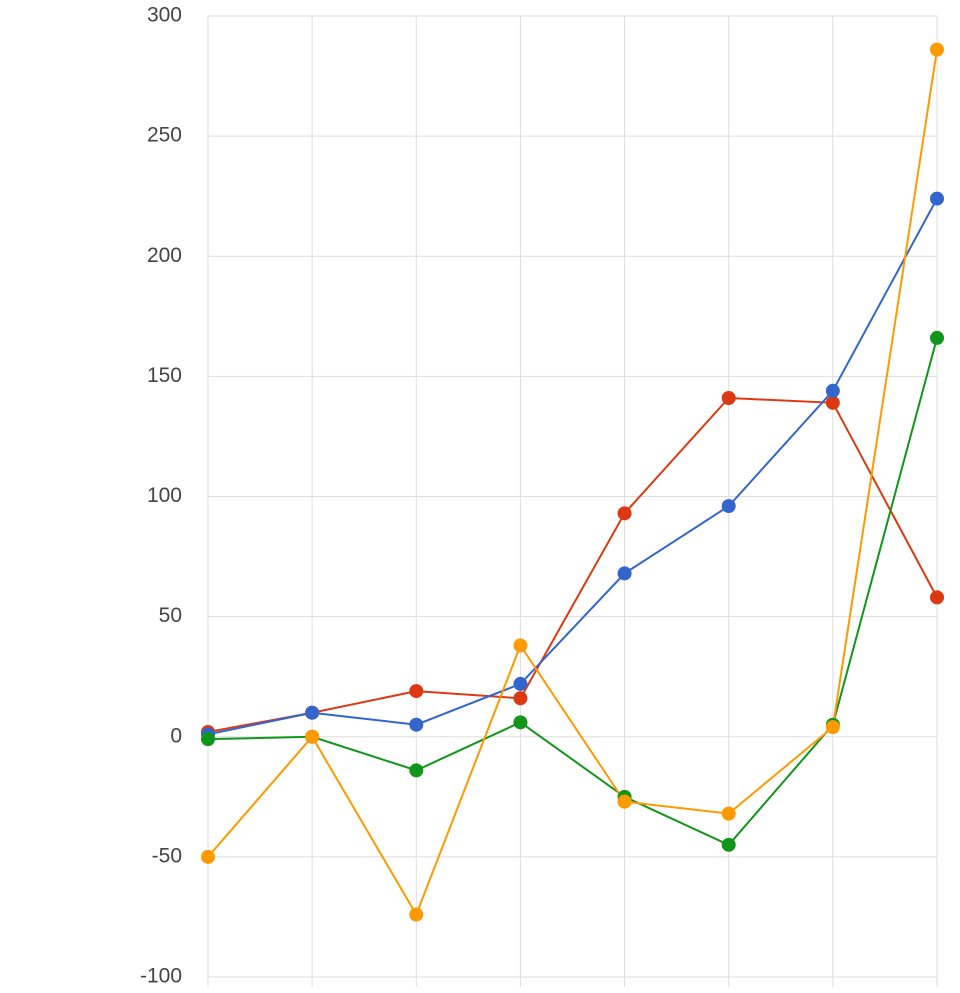  What do you see at coordinates (176, 735) in the screenshot?
I see `y-tick-label: 0` at bounding box center [176, 735].